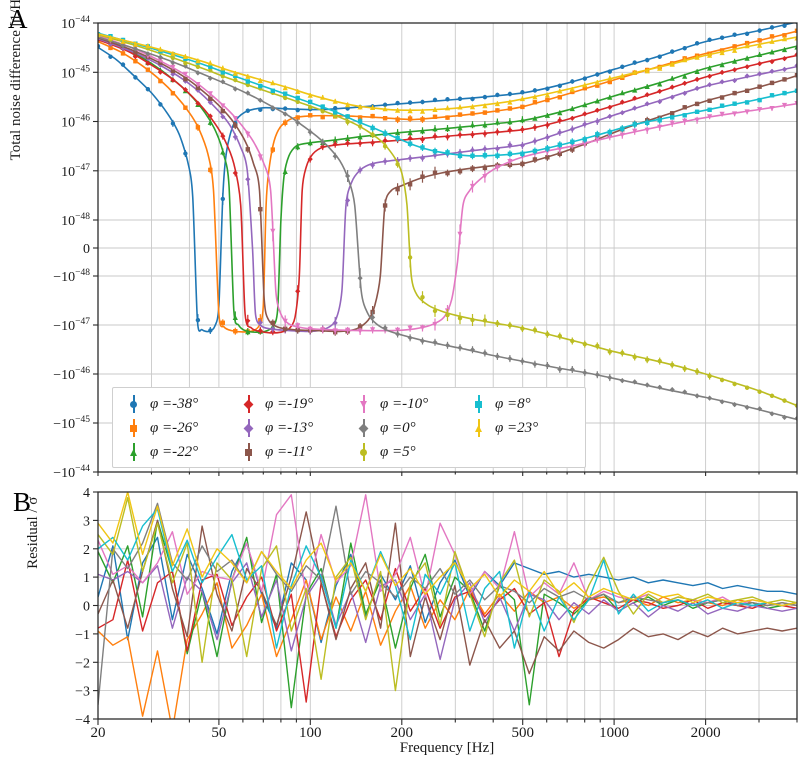 The height and width of the screenshot is (770, 811). Describe the element at coordinates (289, 427) in the screenshot. I see `legend-label: φ =-13°` at that location.